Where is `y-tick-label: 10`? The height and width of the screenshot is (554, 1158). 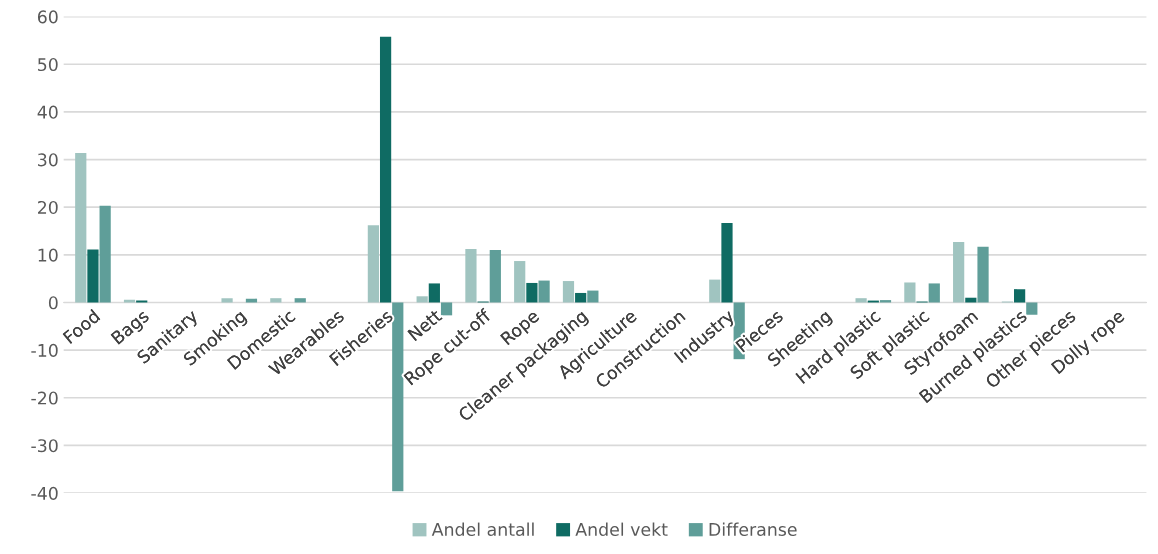 y-tick-label: 10 is located at coordinates (48, 255).